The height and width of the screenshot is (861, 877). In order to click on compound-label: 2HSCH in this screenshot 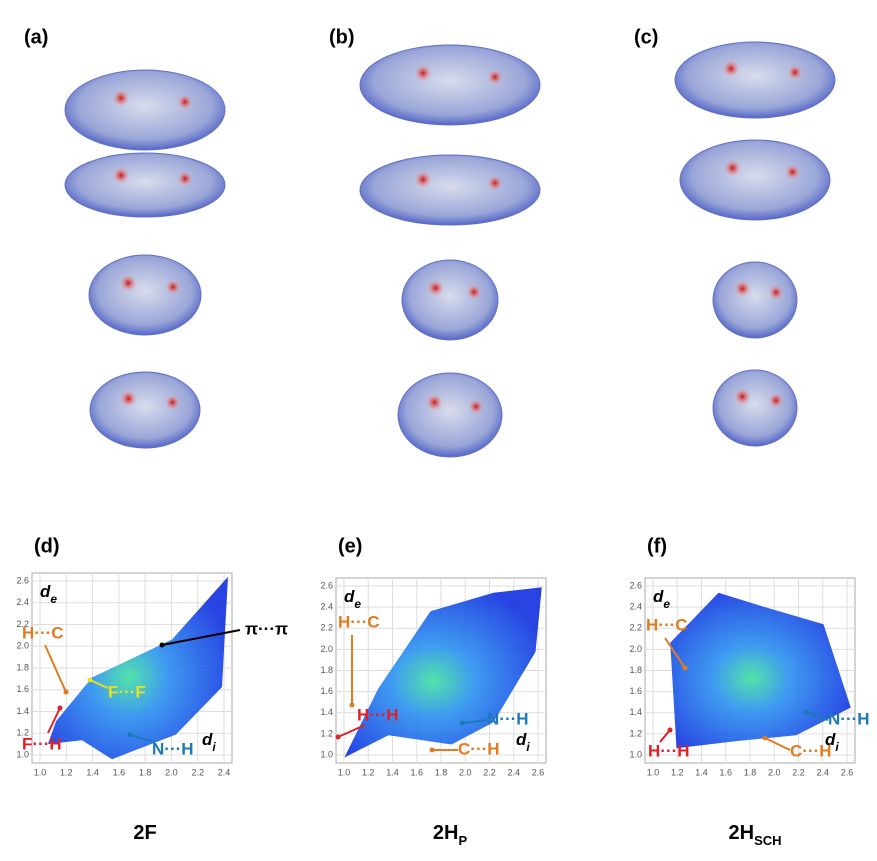, I will do `click(754, 835)`.